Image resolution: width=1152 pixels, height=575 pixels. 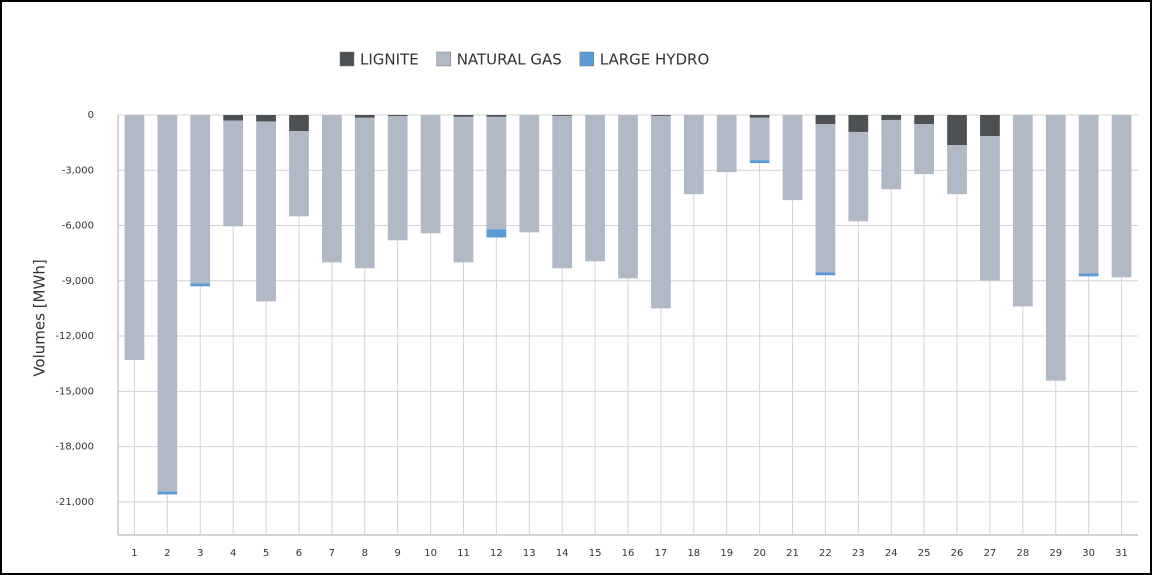 What do you see at coordinates (792, 553) in the screenshot?
I see `x-tick-label: 21` at bounding box center [792, 553].